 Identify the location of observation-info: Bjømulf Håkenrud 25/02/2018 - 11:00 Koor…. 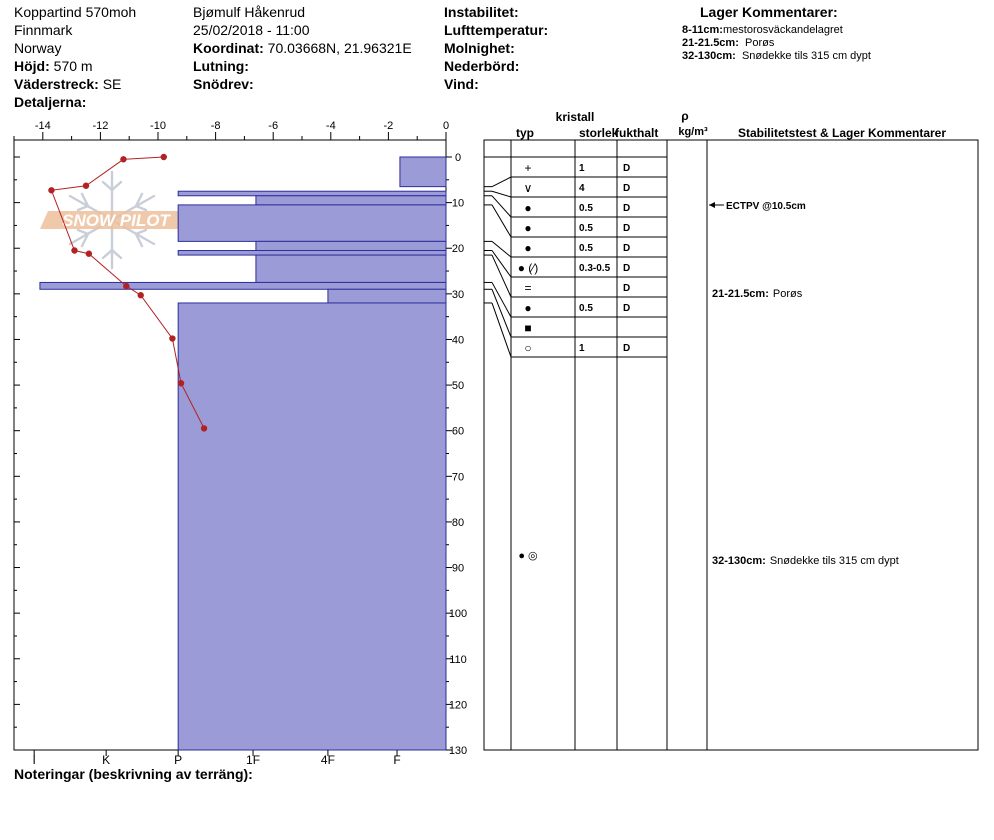
(302, 48).